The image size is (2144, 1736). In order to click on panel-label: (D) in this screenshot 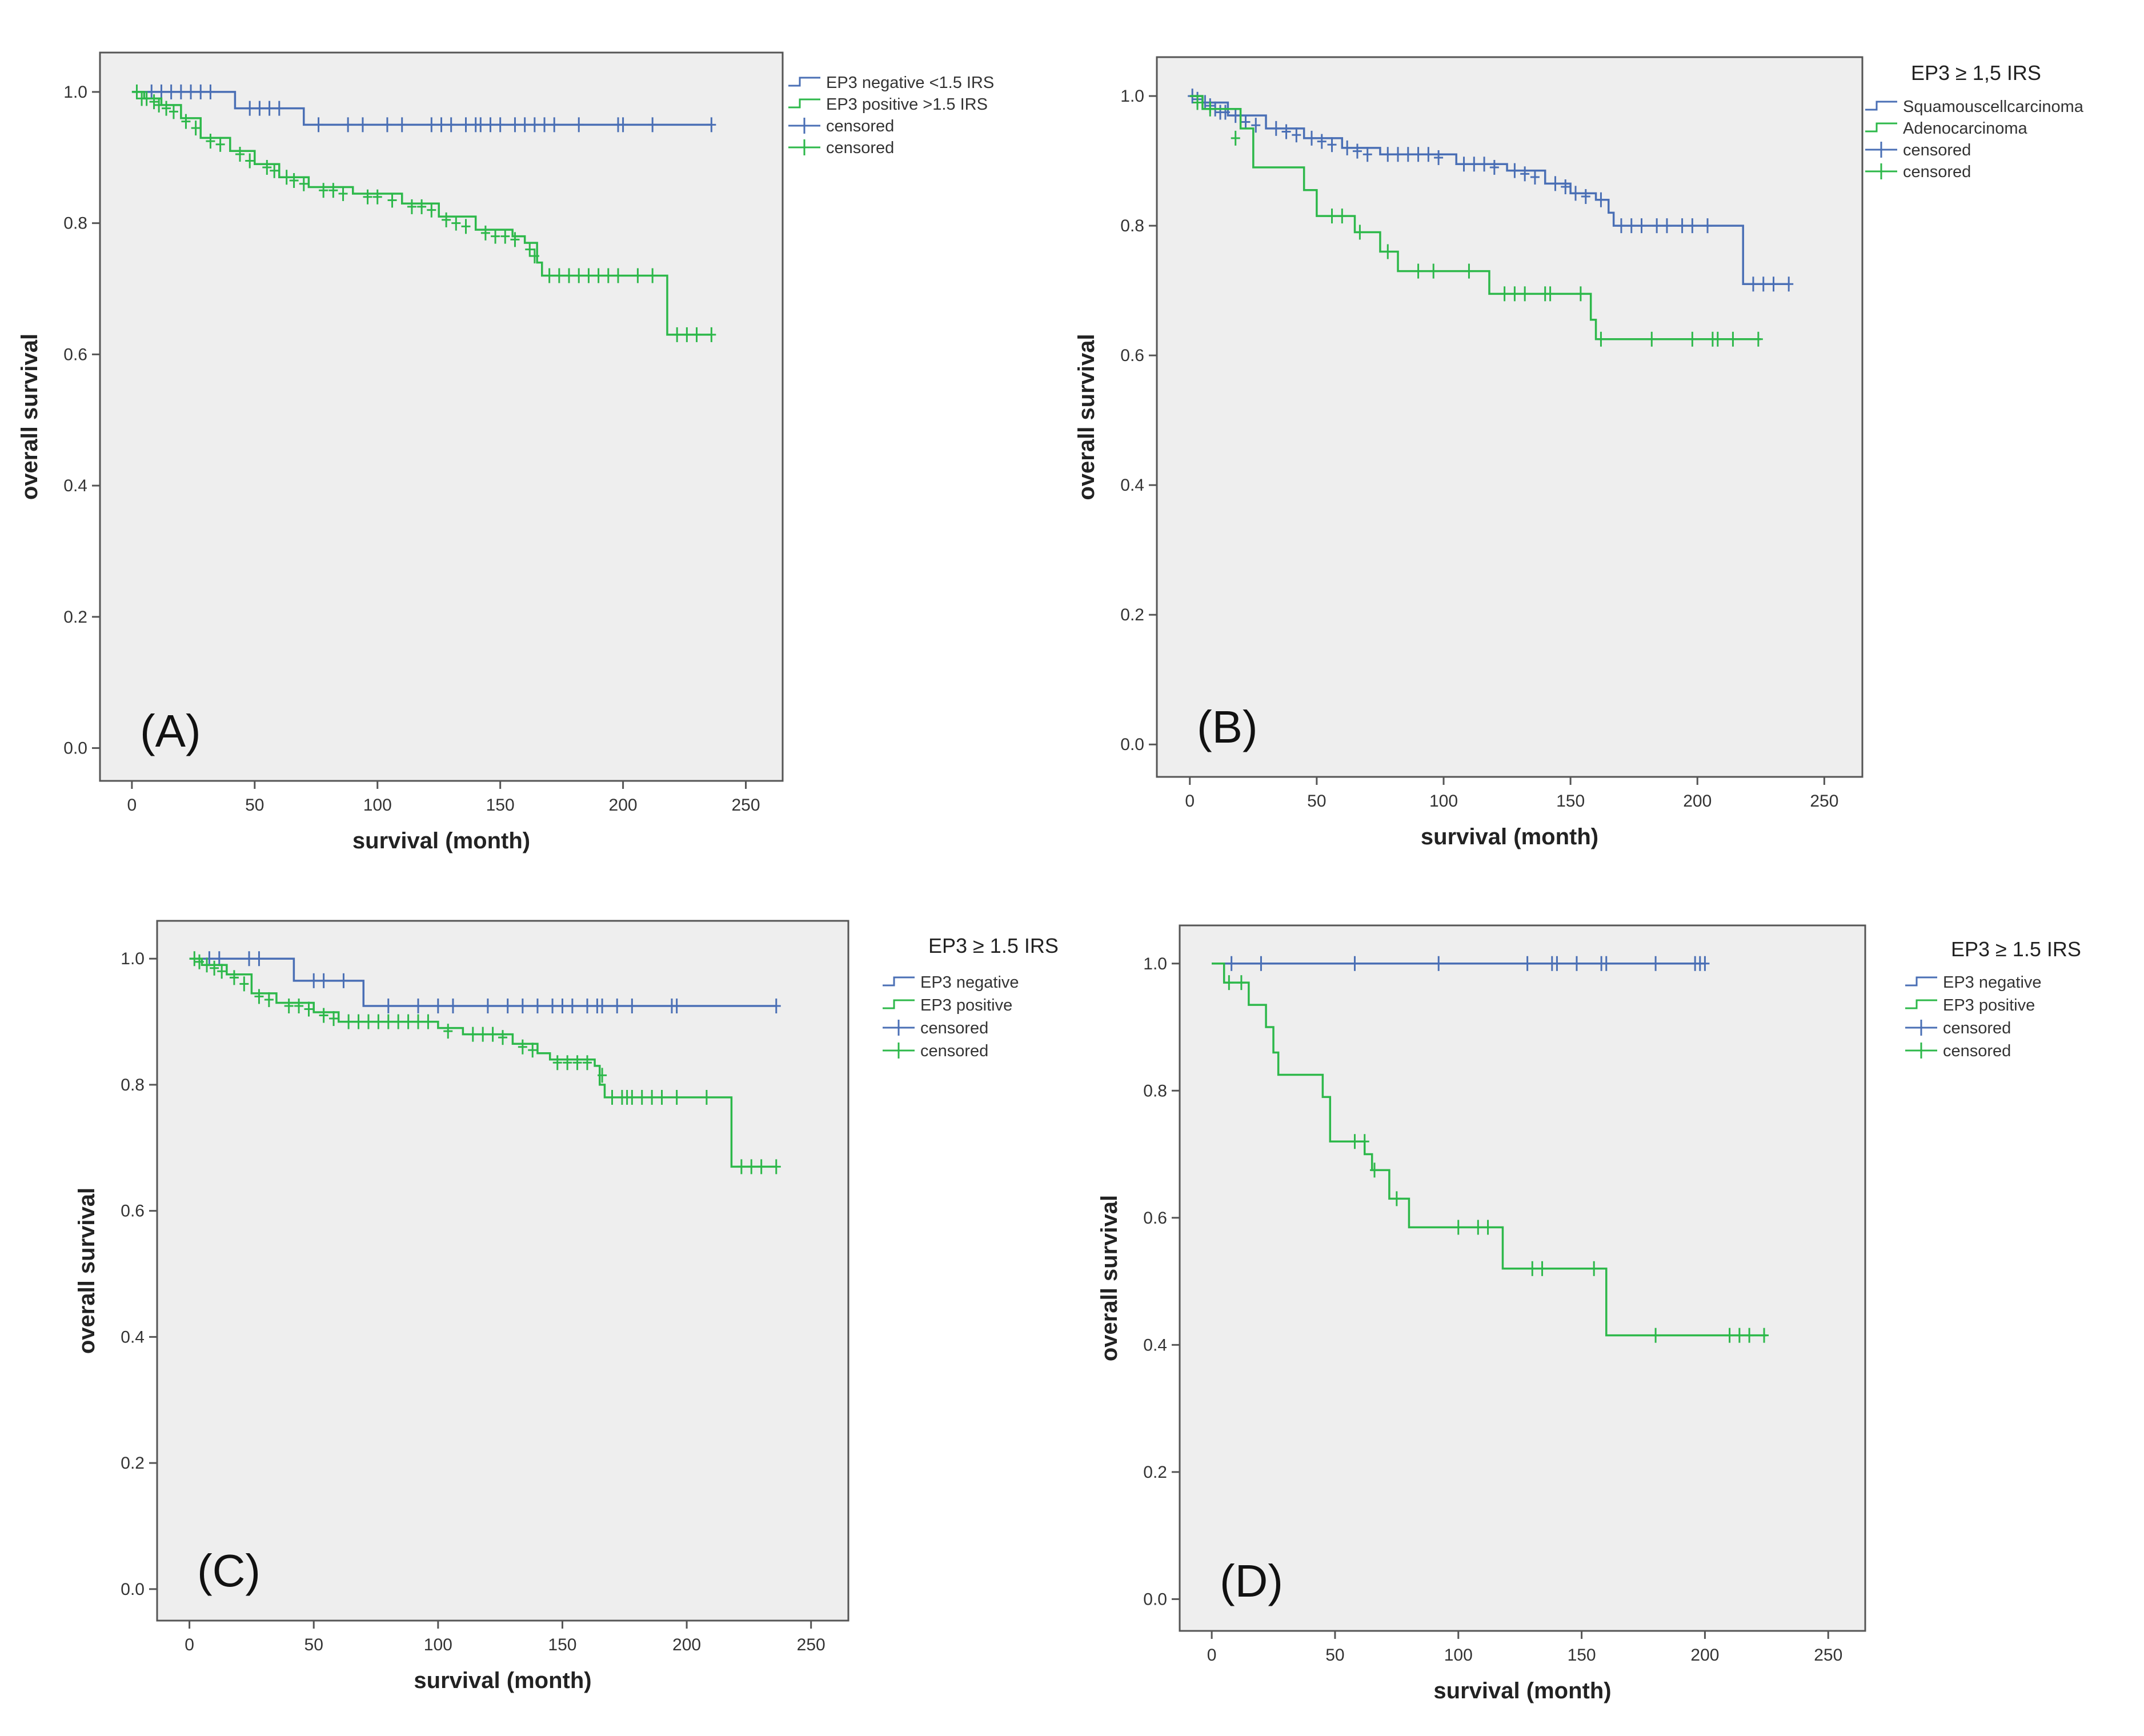, I will do `click(1251, 1580)`.